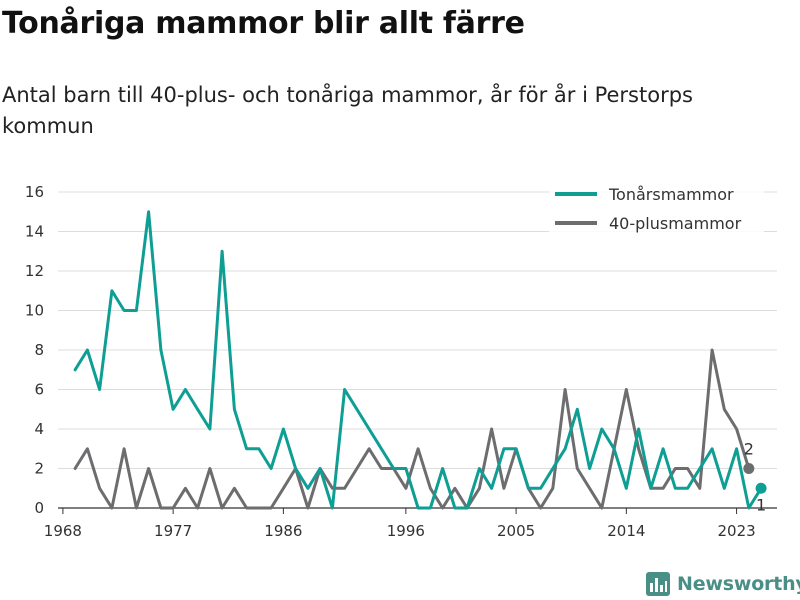 Image resolution: width=800 pixels, height=600 pixels. I want to click on y-tick-label: 0, so click(39, 508).